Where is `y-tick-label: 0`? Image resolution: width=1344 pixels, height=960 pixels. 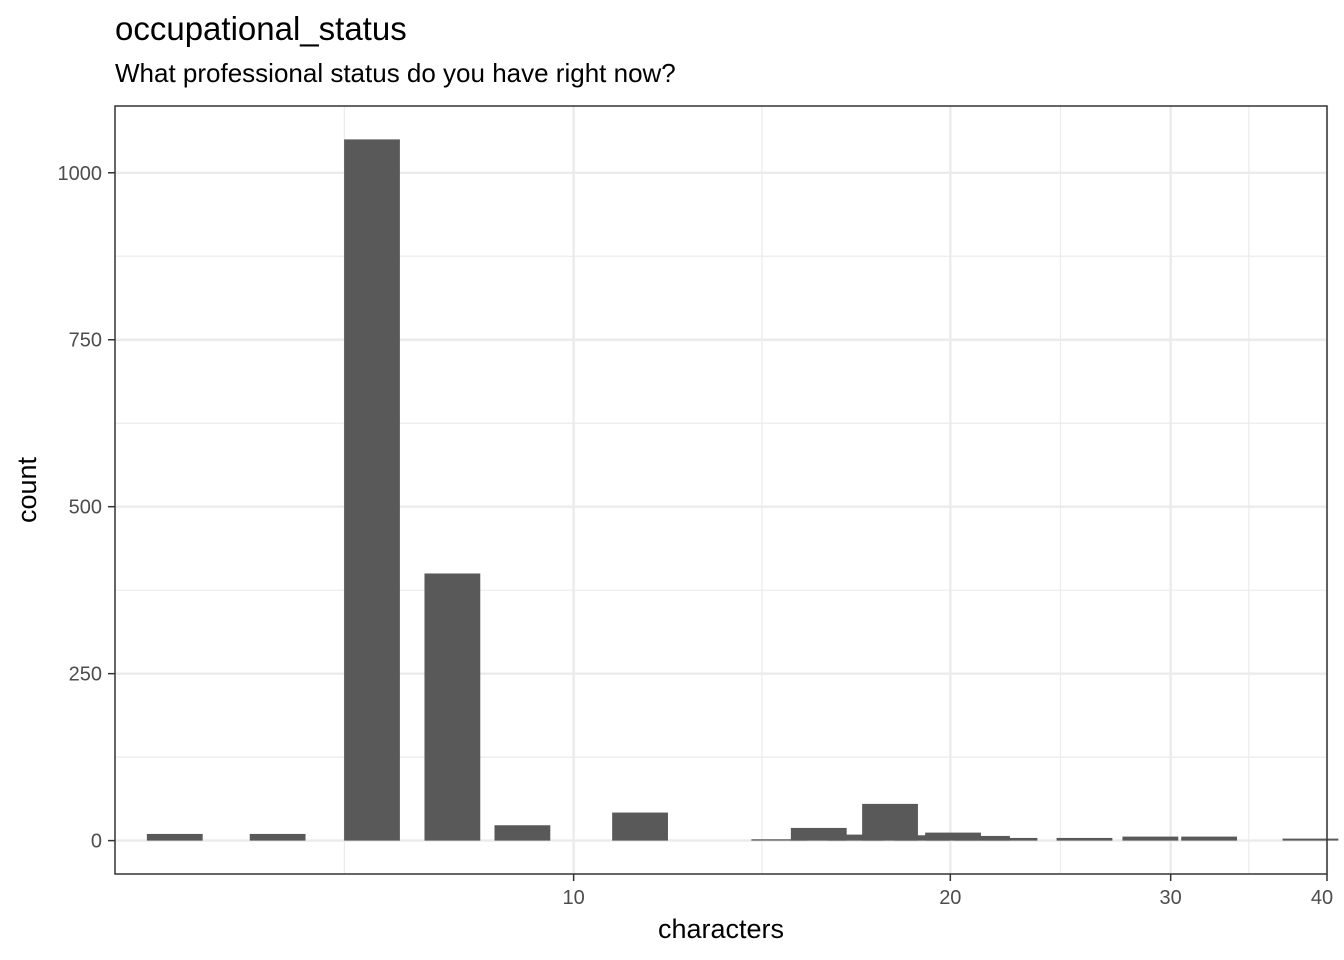
y-tick-label: 0 is located at coordinates (96, 842).